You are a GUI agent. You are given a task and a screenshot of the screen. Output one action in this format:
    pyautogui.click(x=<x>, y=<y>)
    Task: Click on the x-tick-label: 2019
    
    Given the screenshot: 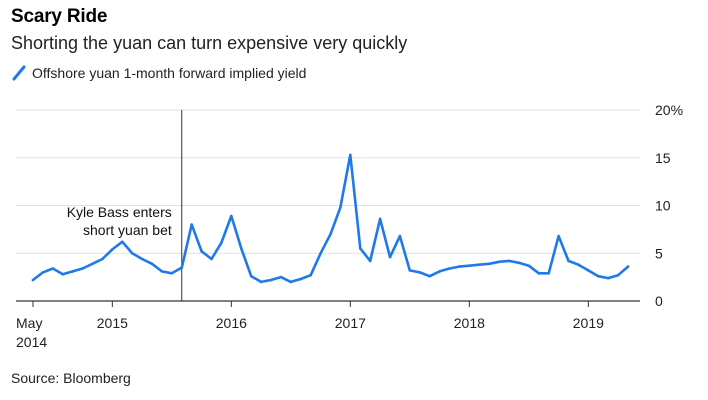 What is the action you would take?
    pyautogui.click(x=588, y=323)
    